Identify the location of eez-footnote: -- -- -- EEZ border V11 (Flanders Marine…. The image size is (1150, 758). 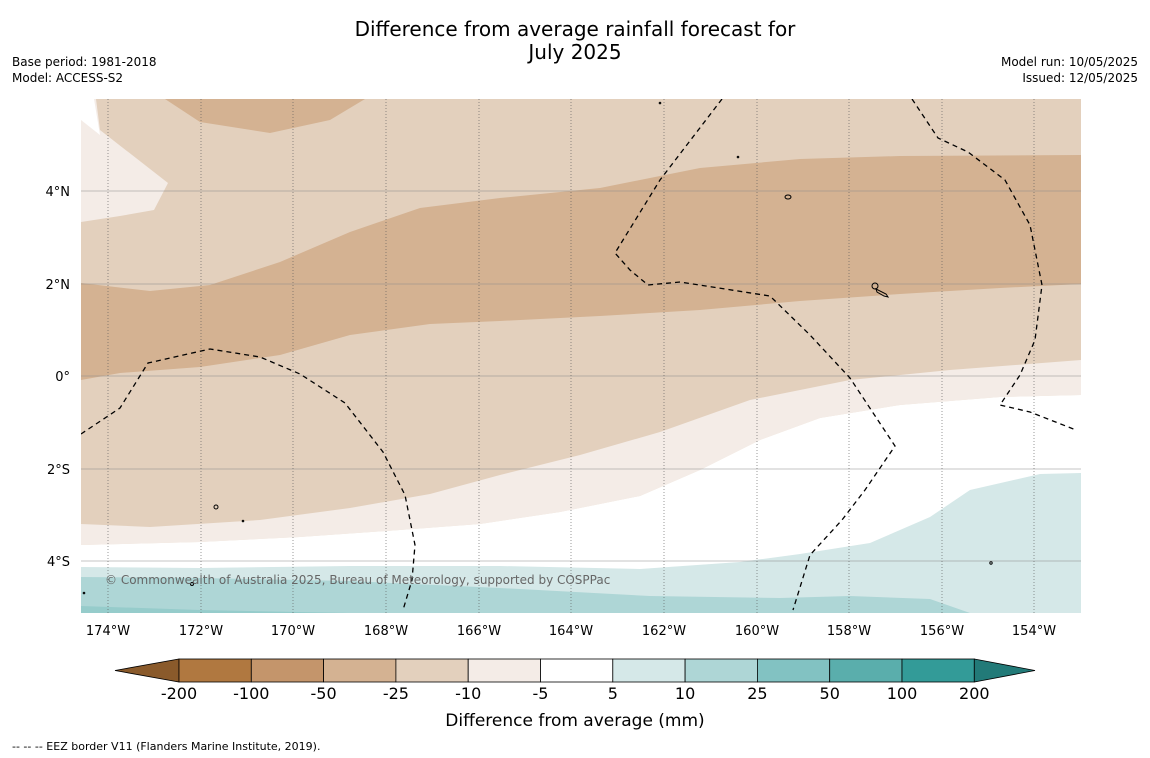
(166, 746).